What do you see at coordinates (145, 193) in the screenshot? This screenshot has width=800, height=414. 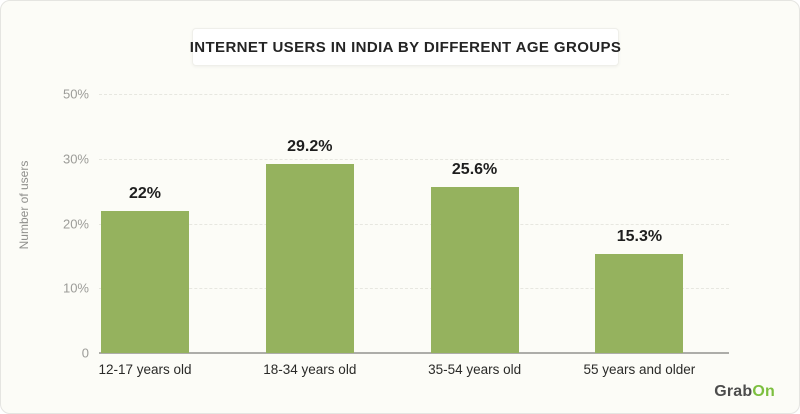 I see `bar-value-label: 22%` at bounding box center [145, 193].